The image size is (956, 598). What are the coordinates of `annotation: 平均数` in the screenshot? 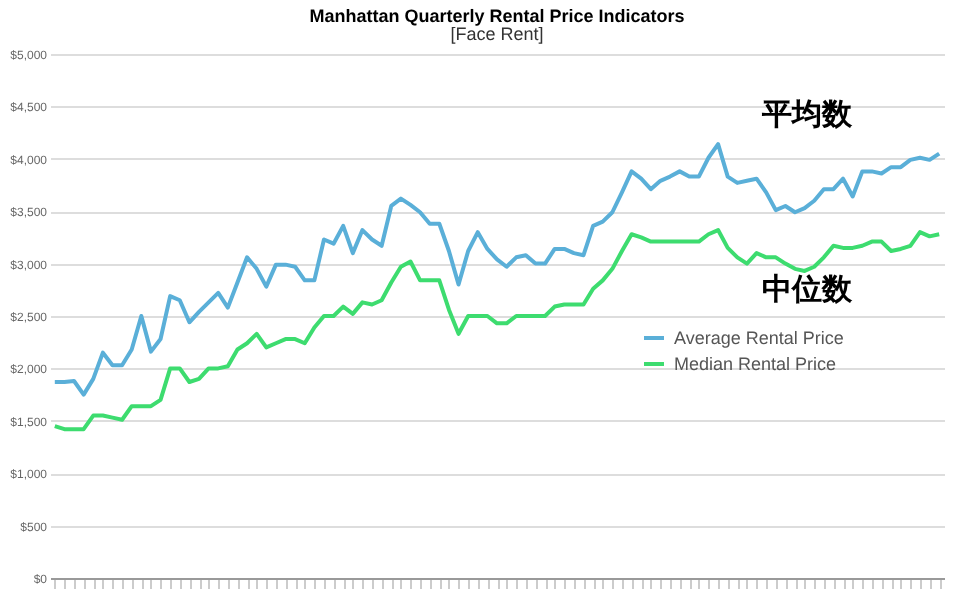 It's located at (806, 115).